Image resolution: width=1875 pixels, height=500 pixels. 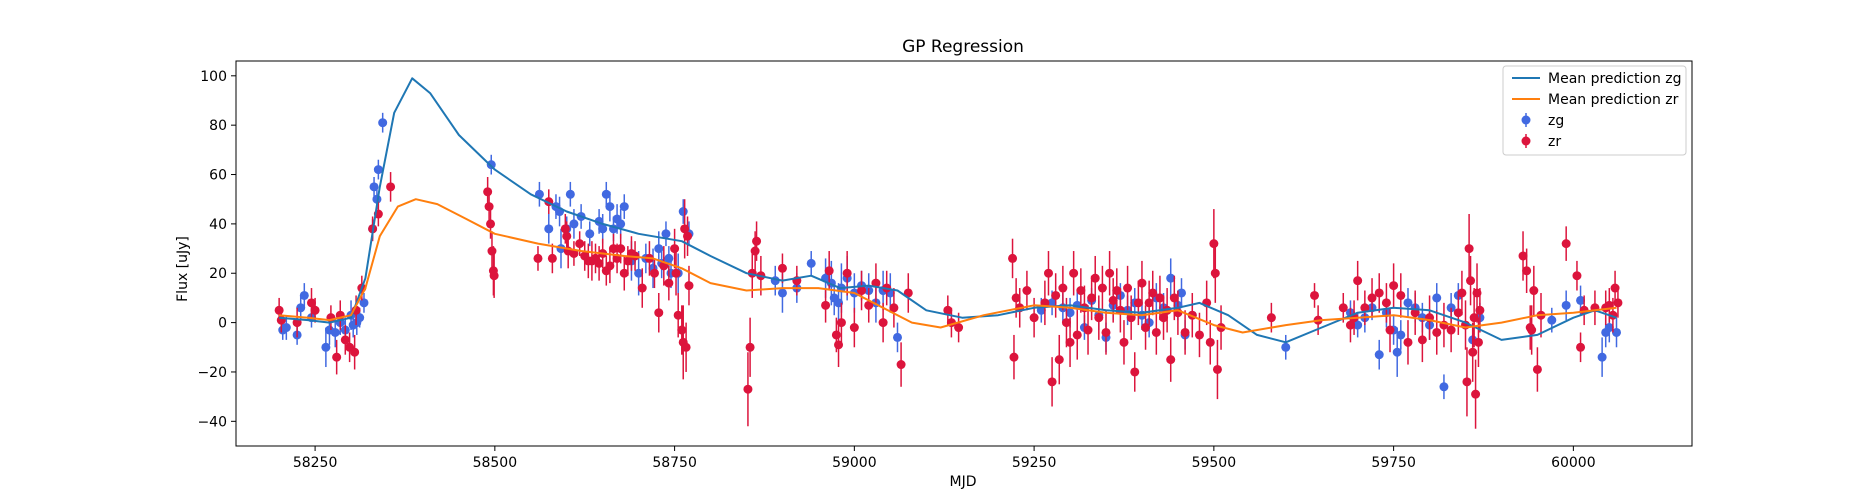 I want to click on legend-item: zg, so click(x=1542, y=121).